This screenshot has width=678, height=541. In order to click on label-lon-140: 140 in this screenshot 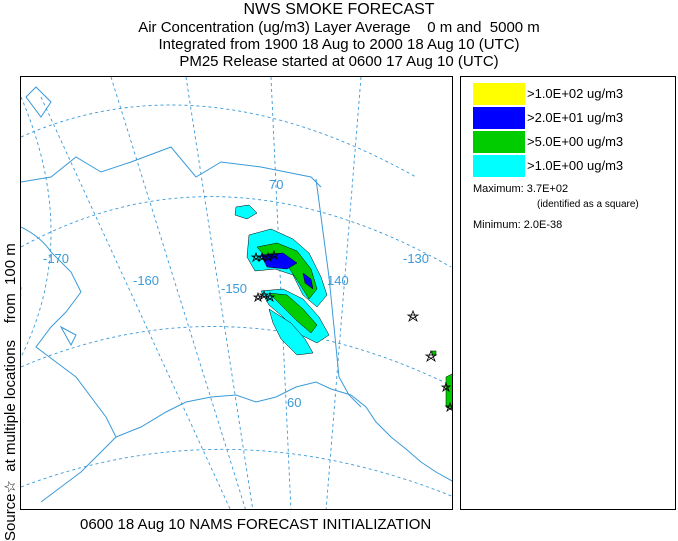, I will do `click(338, 280)`.